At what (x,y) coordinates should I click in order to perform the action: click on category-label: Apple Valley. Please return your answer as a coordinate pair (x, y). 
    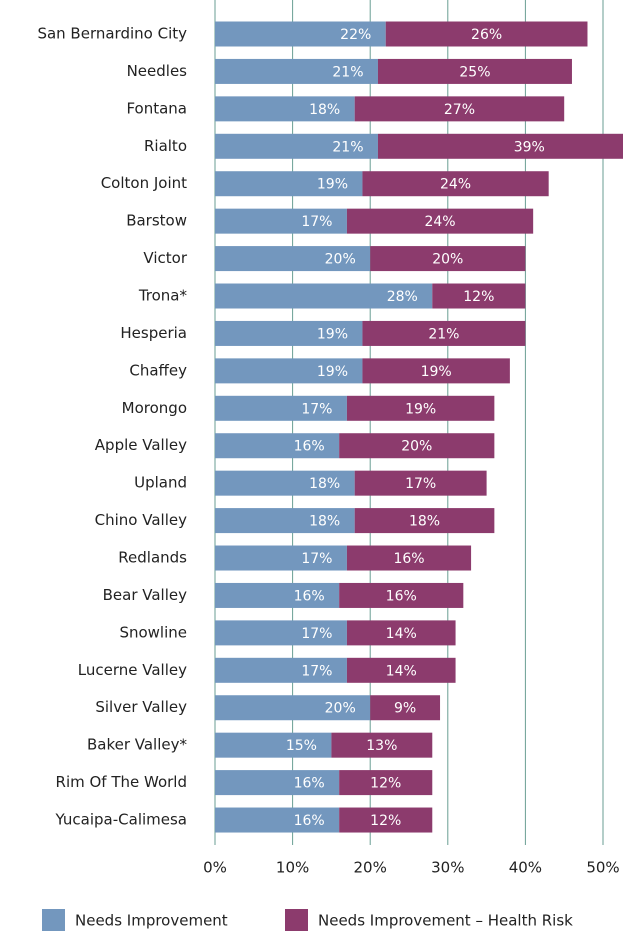
    Looking at the image, I should click on (141, 445).